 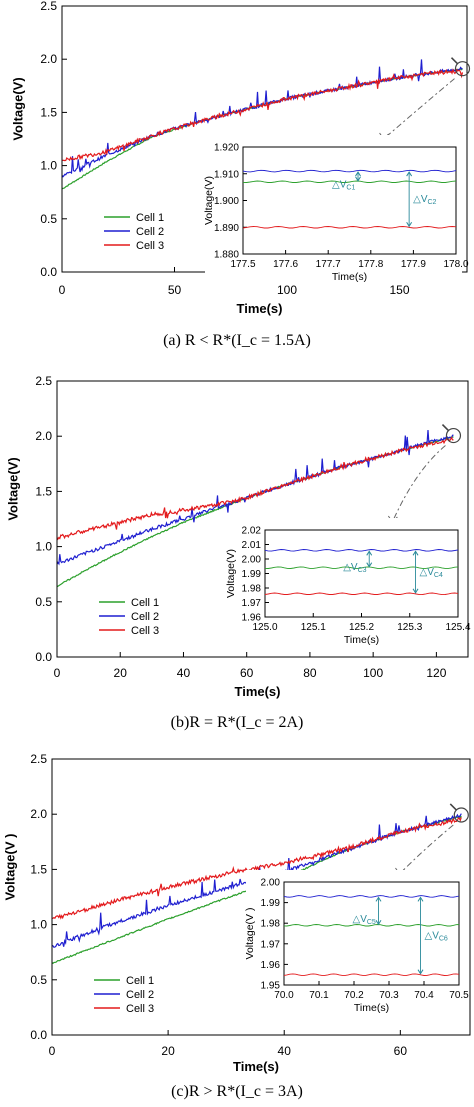 What do you see at coordinates (242, 264) in the screenshot?
I see `inset-x-tick-label: 177.5` at bounding box center [242, 264].